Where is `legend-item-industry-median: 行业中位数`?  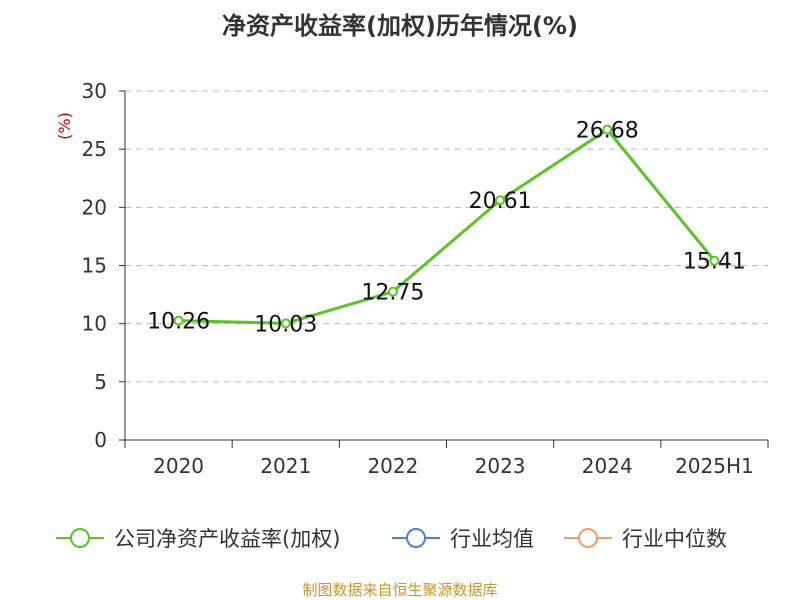 legend-item-industry-median: 行业中位数 is located at coordinates (645, 538).